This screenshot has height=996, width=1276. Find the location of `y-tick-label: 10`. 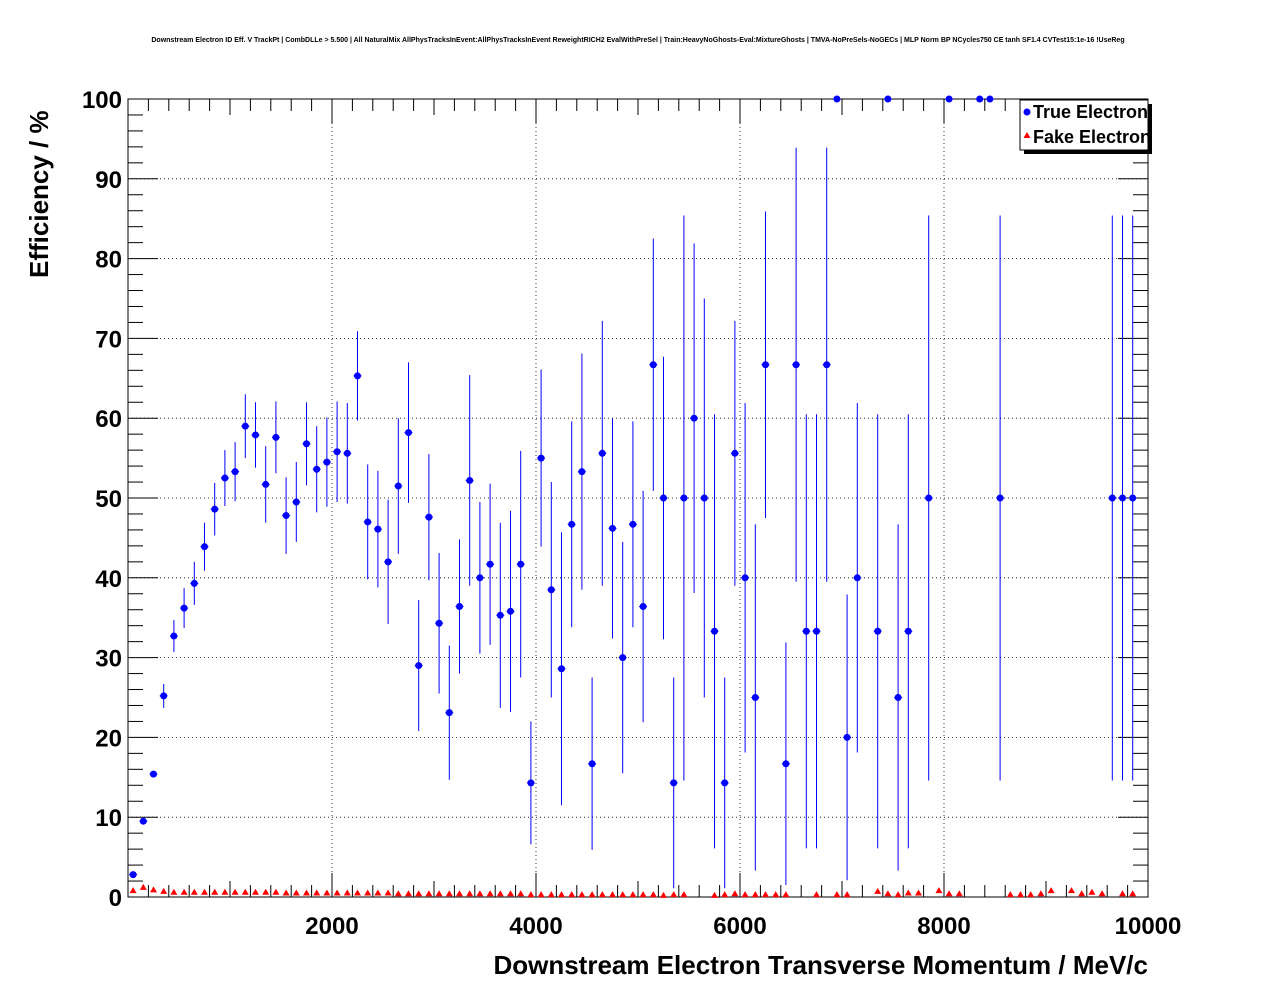

y-tick-label: 10 is located at coordinates (108, 818).